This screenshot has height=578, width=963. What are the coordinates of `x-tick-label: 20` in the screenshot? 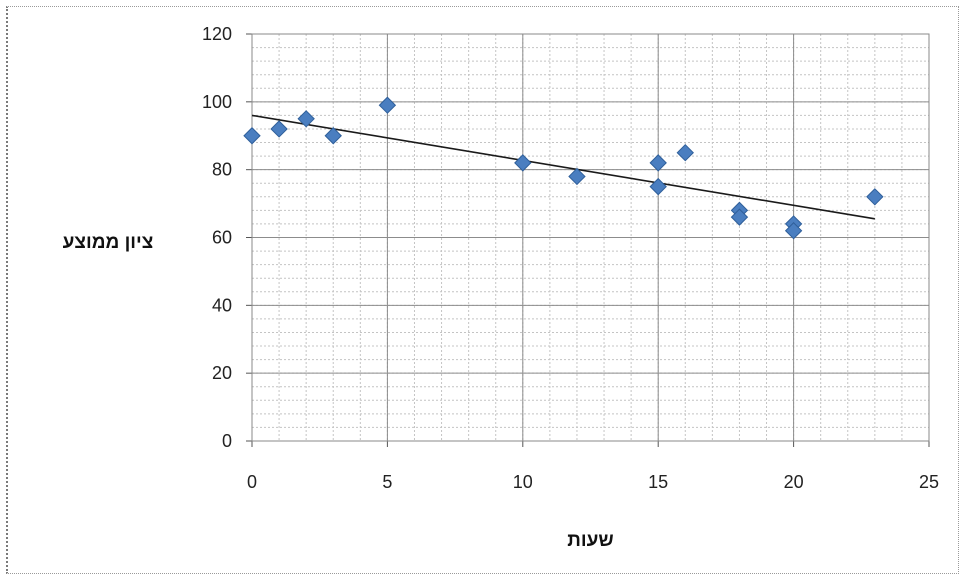 It's located at (794, 482).